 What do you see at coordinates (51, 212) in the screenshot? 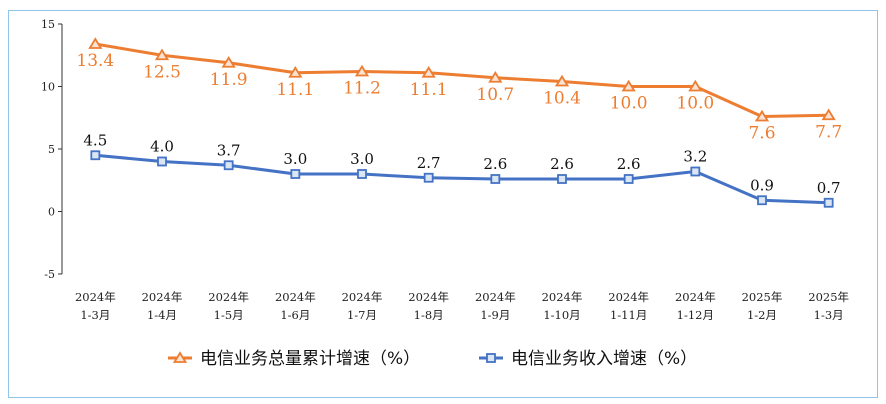
I see `y-tick-label: 0` at bounding box center [51, 212].